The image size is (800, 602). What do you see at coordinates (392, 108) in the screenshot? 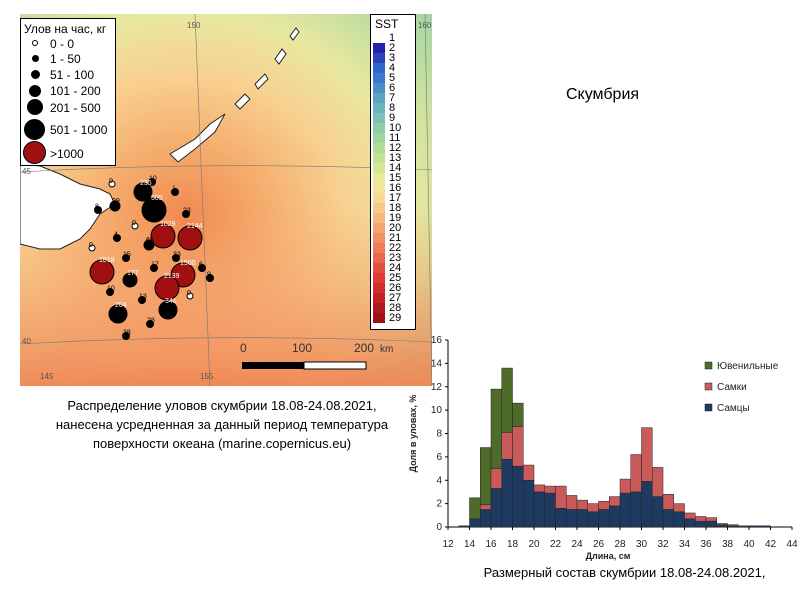
I see `sst-label: 8` at bounding box center [392, 108].